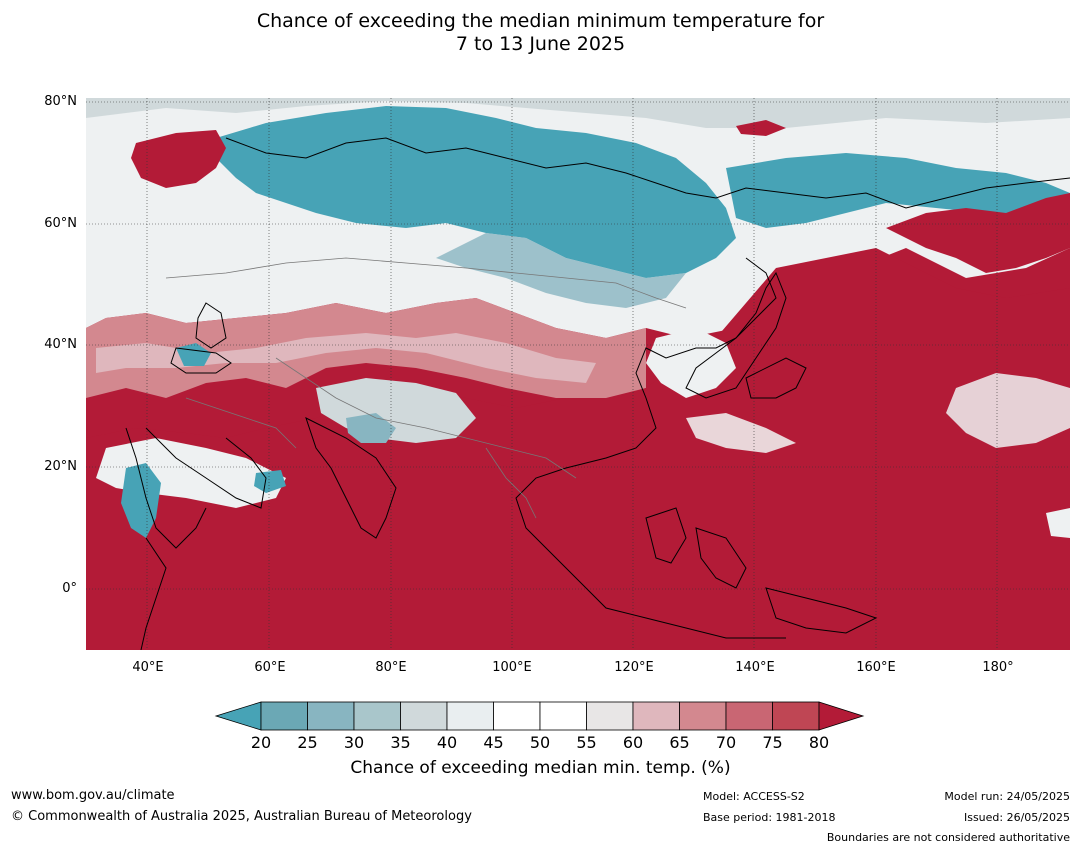 This screenshot has width=1081, height=850. What do you see at coordinates (755, 667) in the screenshot?
I see `lon-label-140e: 140°E` at bounding box center [755, 667].